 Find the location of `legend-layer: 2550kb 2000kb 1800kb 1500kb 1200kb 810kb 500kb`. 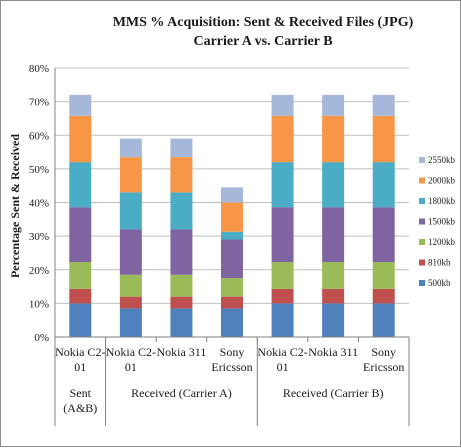

legend-layer: 2550kb 2000kb 1800kb 1500kb 1200kb 810kb 500kb is located at coordinates (437, 221).